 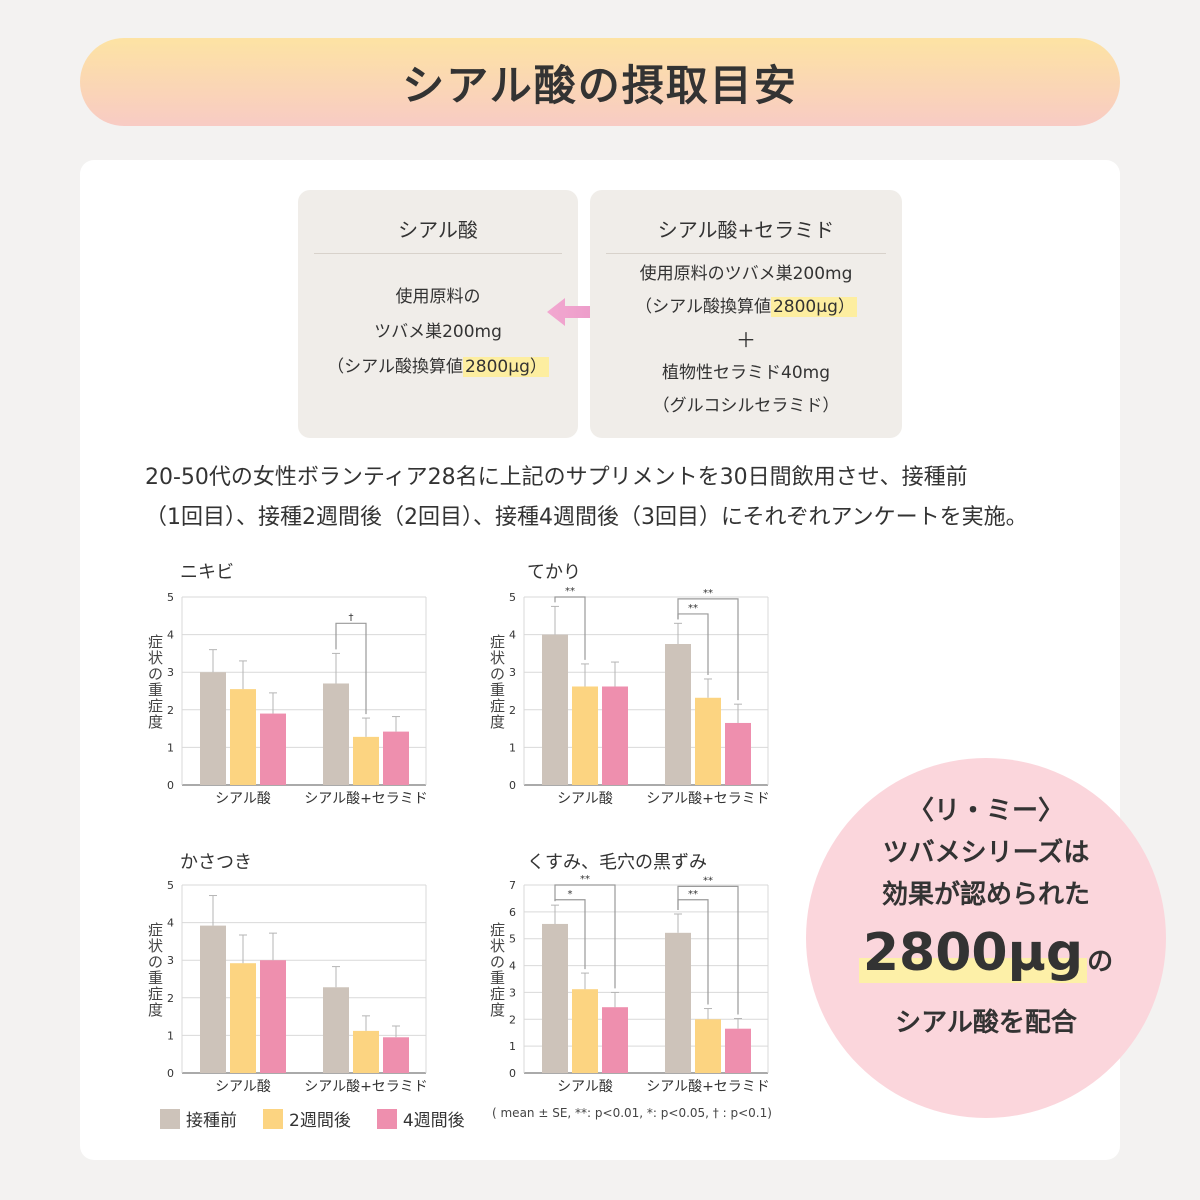 What do you see at coordinates (155, 722) in the screenshot?
I see `y-axis-label-char: 度` at bounding box center [155, 722].